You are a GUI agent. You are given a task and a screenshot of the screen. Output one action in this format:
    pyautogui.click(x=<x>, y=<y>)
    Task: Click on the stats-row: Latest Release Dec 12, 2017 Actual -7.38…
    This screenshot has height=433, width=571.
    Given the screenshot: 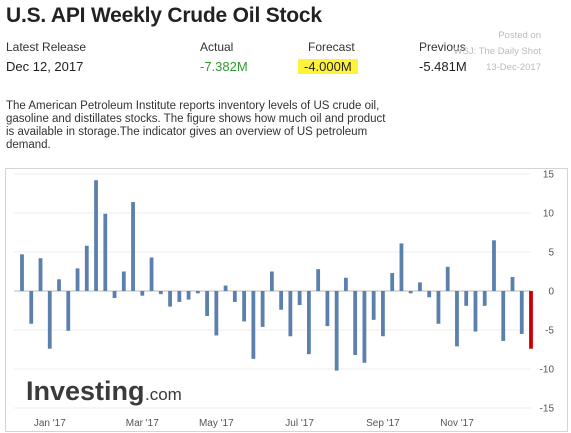 What is the action you would take?
    pyautogui.click(x=283, y=60)
    